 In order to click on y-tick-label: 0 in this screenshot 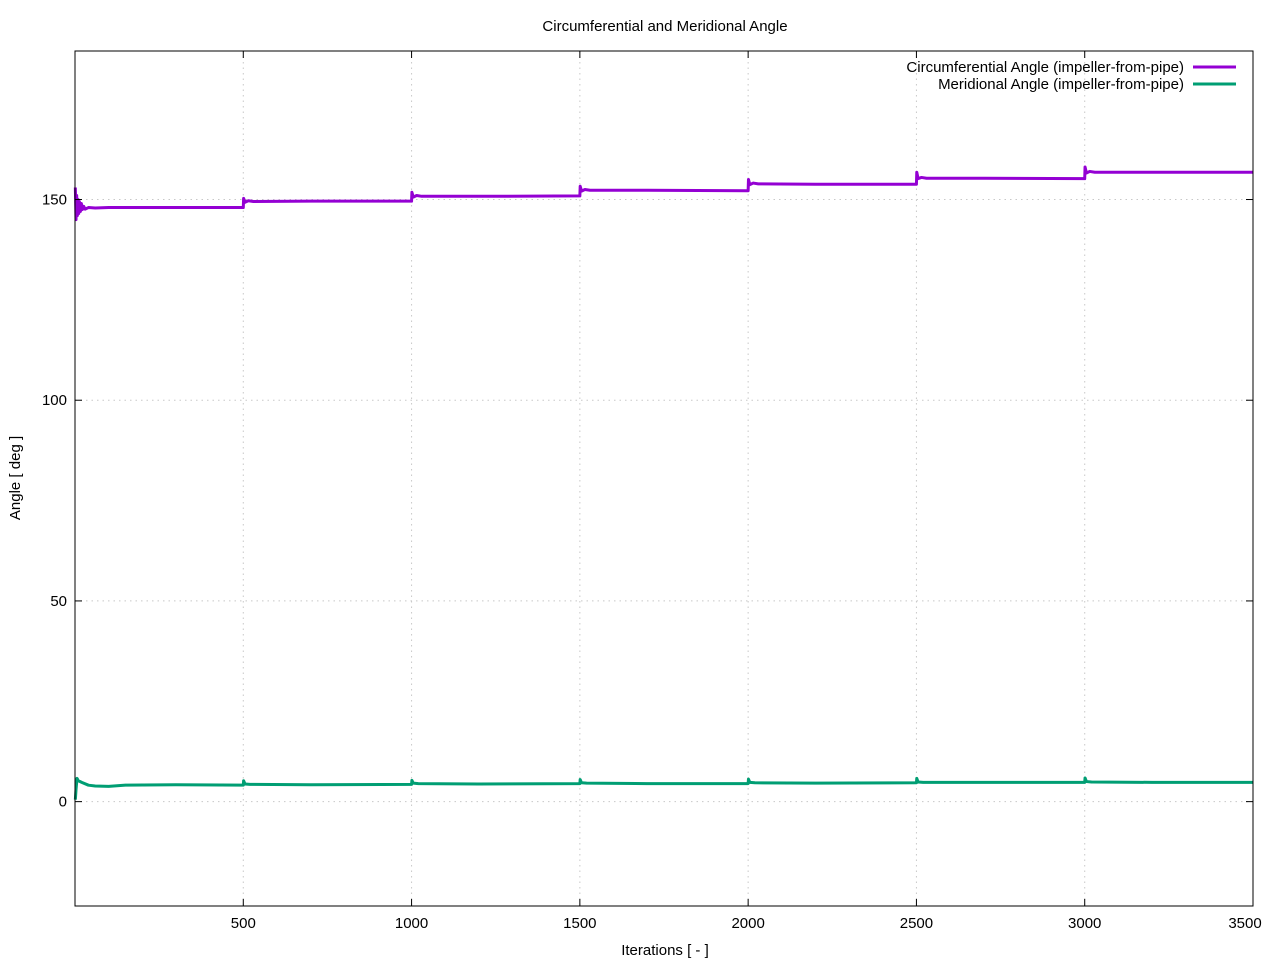, I will do `click(63, 802)`.